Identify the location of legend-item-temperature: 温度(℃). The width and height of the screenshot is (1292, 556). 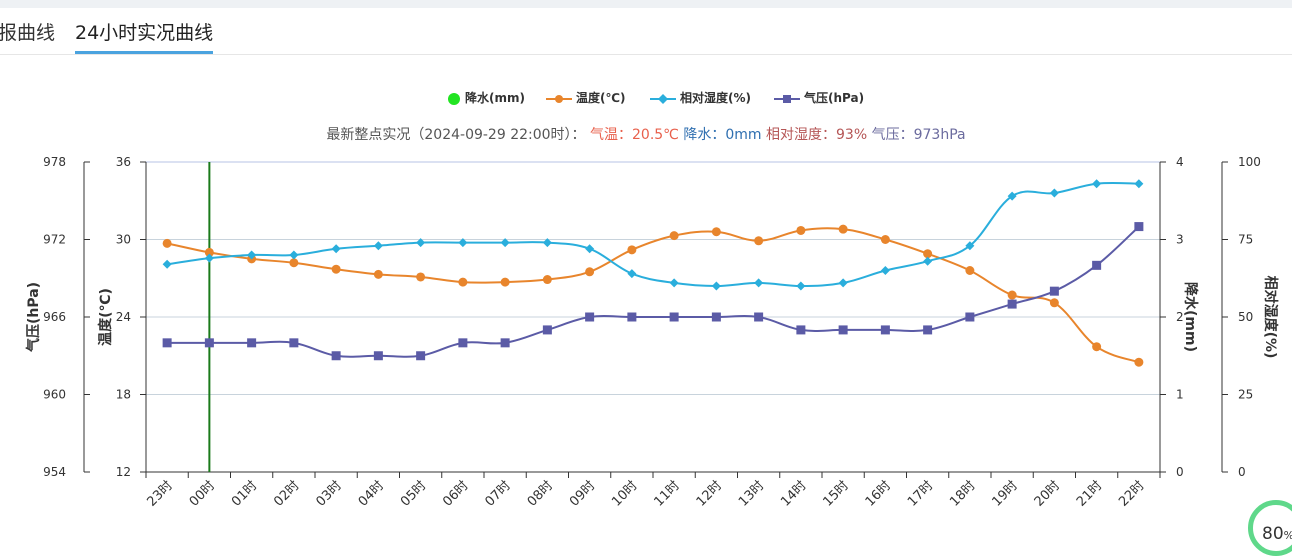
(586, 98).